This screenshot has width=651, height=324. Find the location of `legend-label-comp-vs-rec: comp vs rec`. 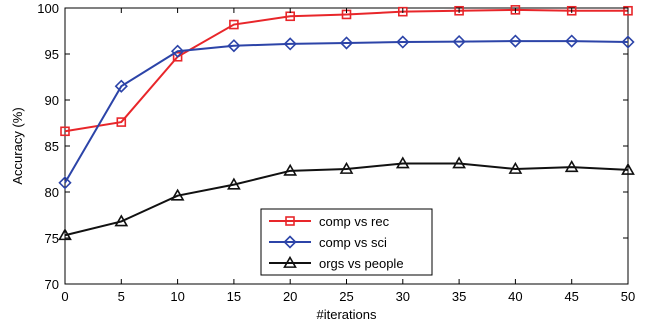

legend-label-comp-vs-rec: comp vs rec is located at coordinates (354, 221).